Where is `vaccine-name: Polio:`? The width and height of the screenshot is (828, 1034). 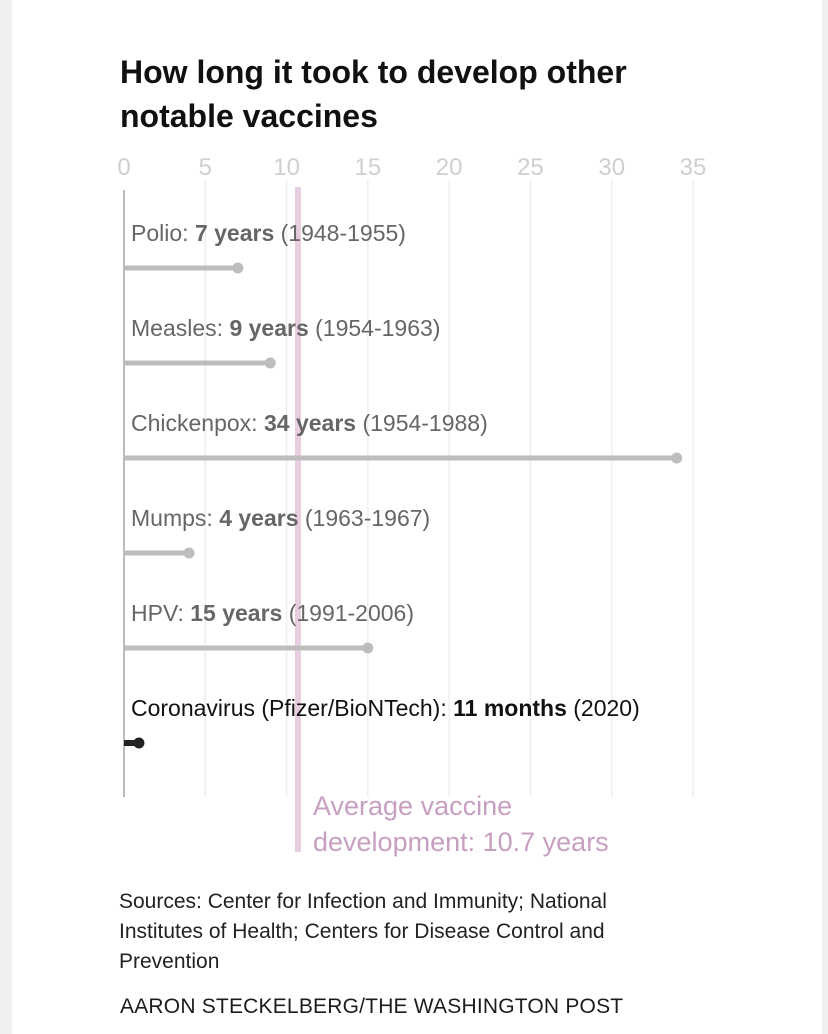 vaccine-name: Polio: is located at coordinates (163, 233).